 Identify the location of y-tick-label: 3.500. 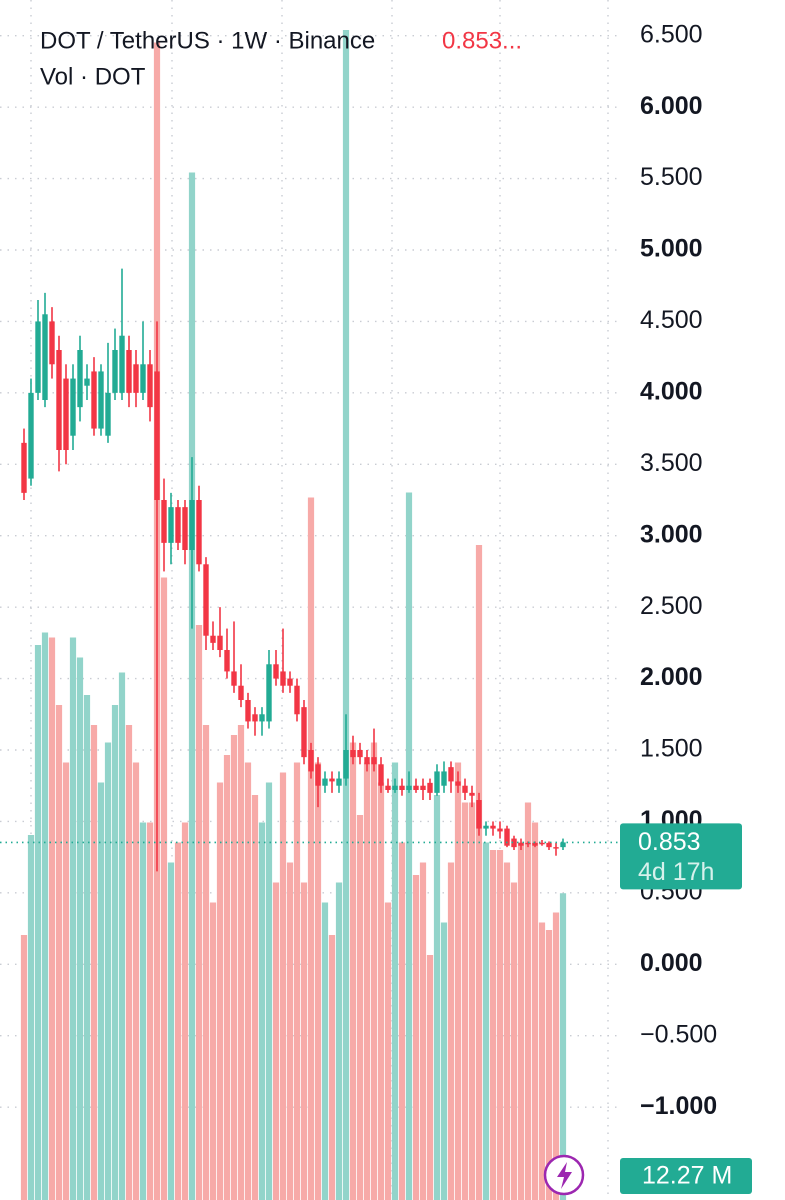
(671, 463).